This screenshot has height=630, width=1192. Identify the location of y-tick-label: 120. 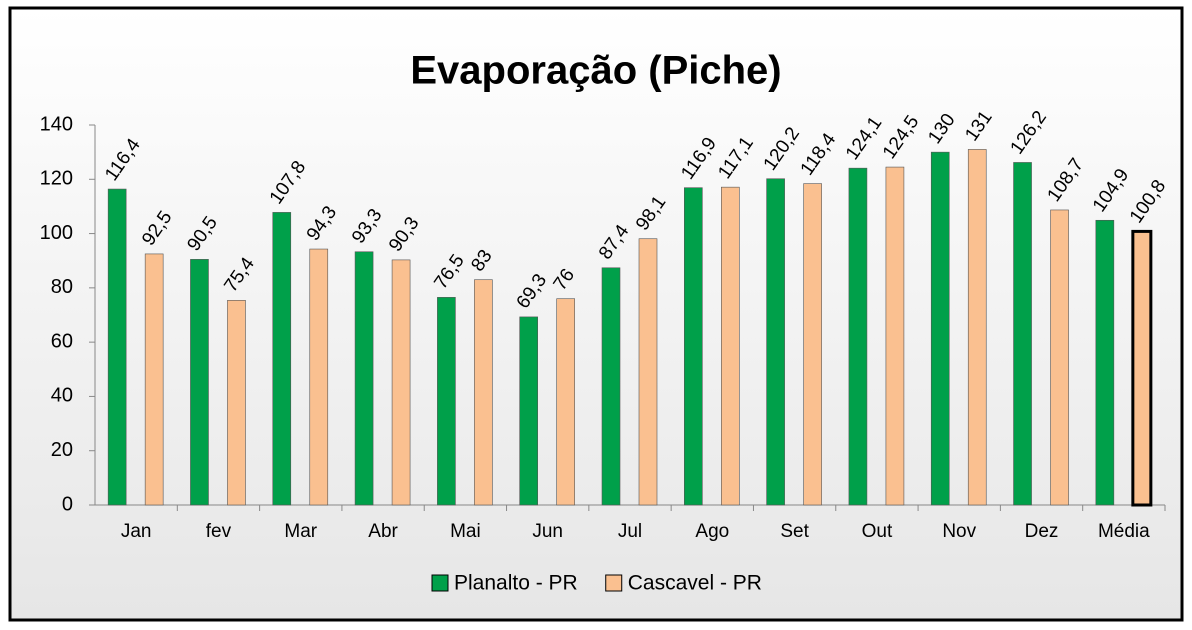
(56, 179).